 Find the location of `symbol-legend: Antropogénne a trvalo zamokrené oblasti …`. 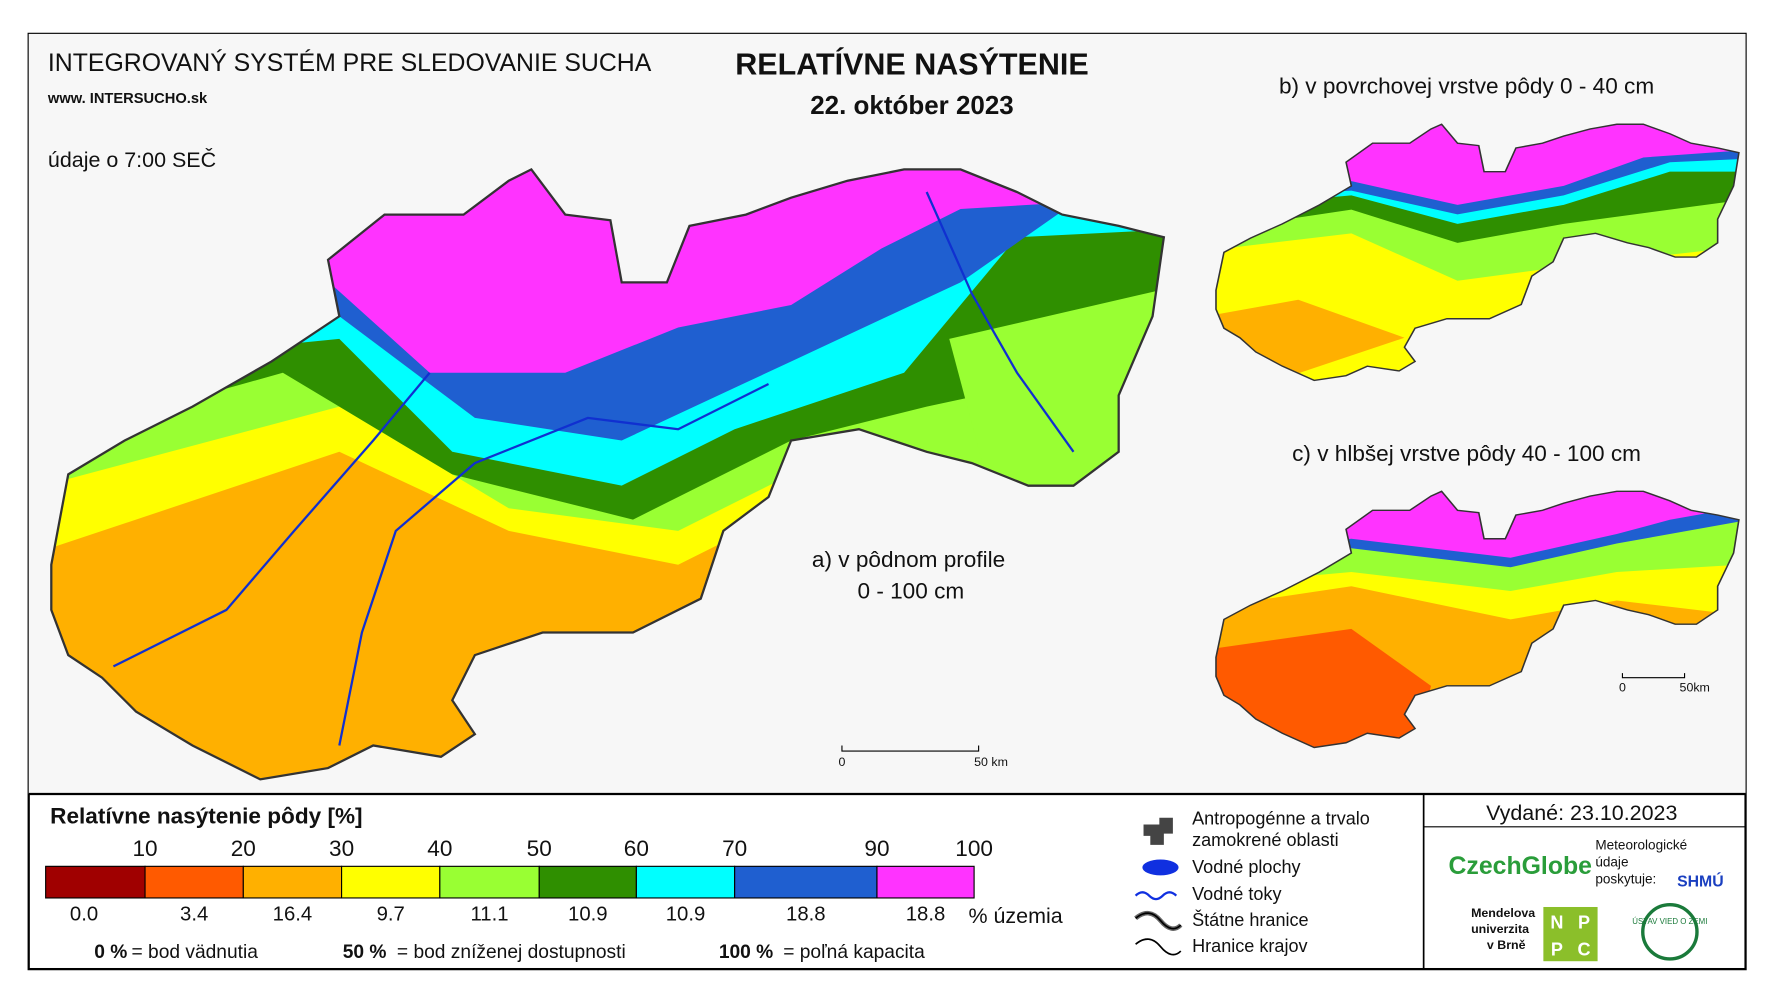

symbol-legend: Antropogénne a trvalo zamokrené oblasti … is located at coordinates (1252, 882).